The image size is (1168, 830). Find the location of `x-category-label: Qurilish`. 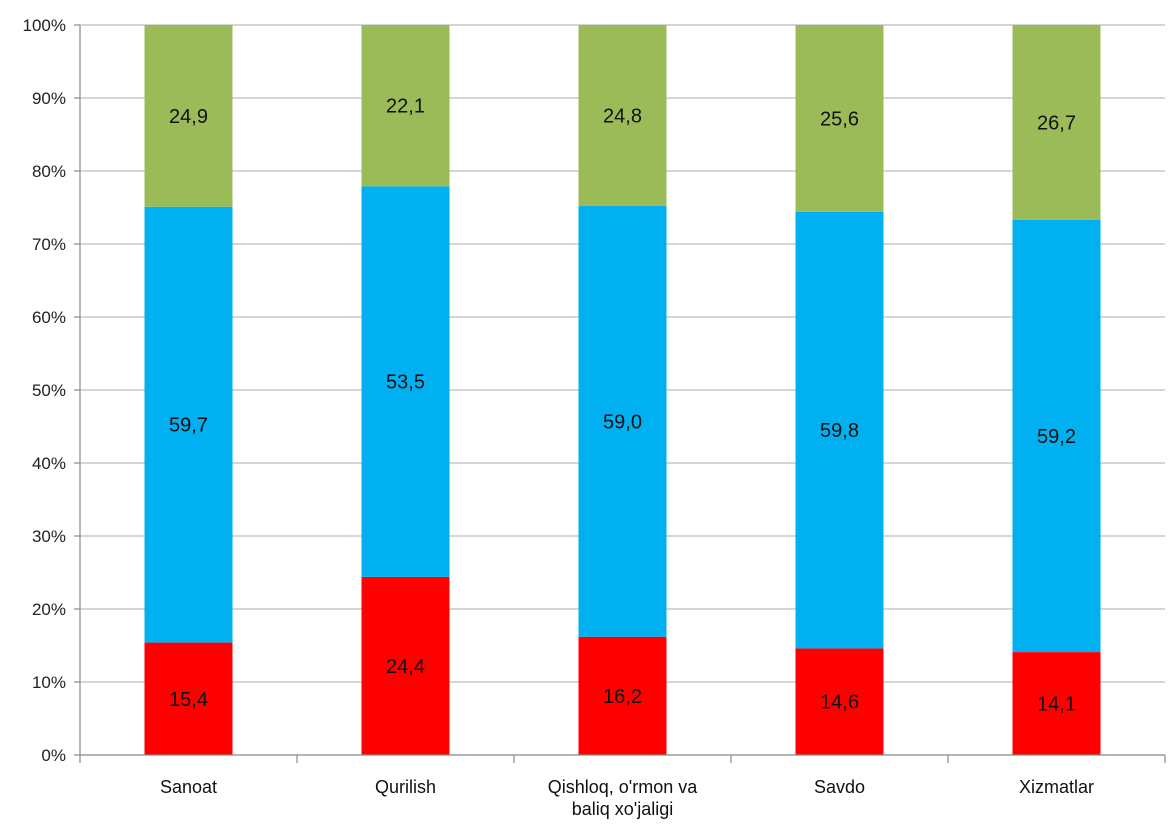

x-category-label: Qurilish is located at coordinates (405, 787).